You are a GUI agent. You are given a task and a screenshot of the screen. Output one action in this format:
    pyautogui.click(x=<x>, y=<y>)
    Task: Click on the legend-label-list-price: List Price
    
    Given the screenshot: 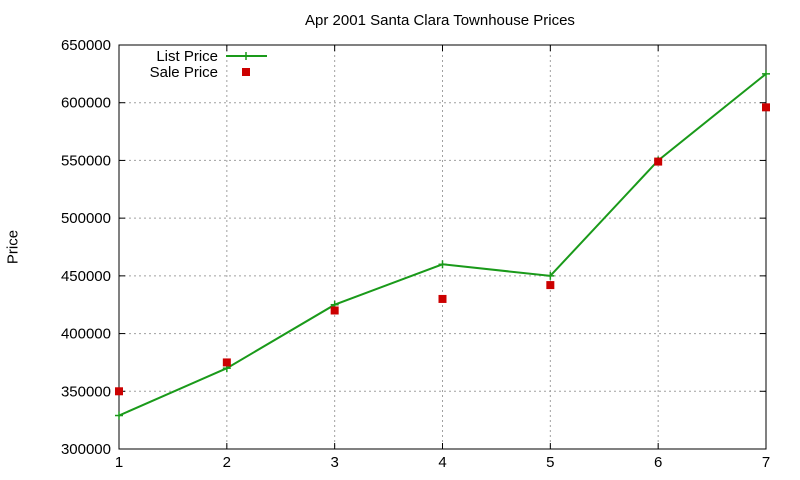 What is the action you would take?
    pyautogui.click(x=187, y=56)
    